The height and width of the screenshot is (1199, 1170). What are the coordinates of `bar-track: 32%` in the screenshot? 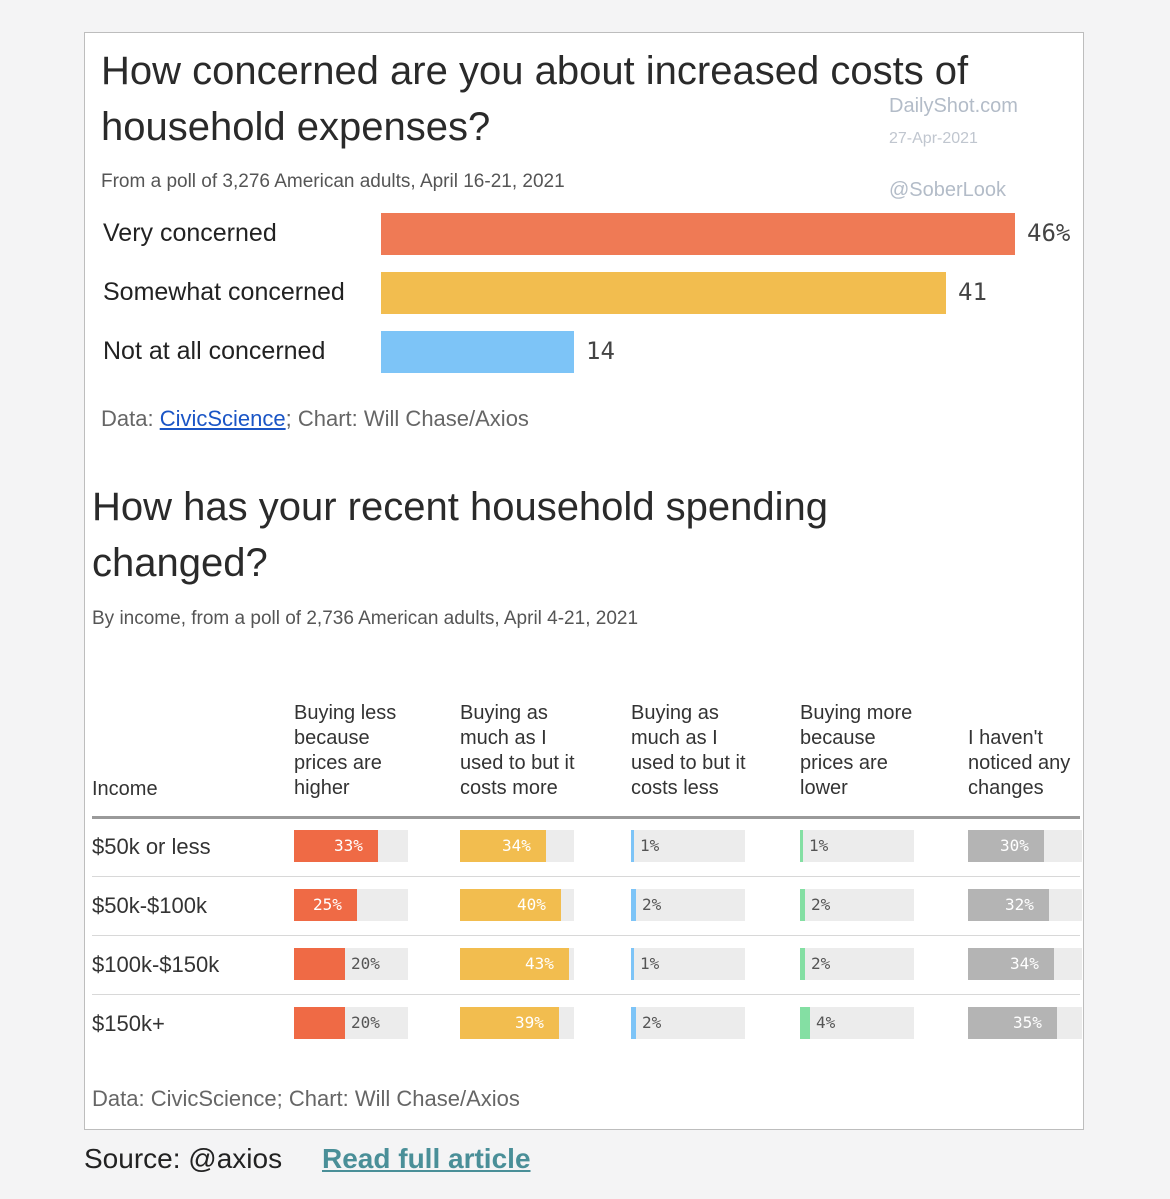 It's located at (1025, 905).